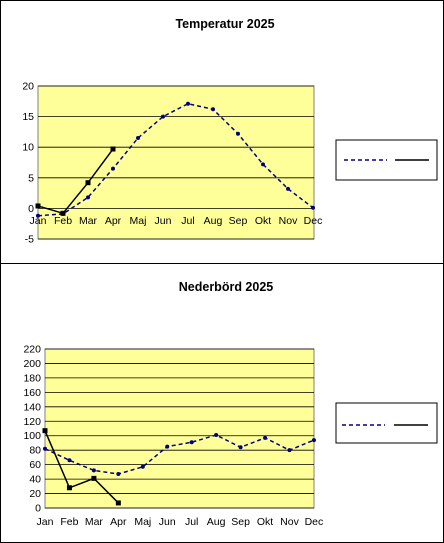  I want to click on y-tick-label: 80, so click(35, 451).